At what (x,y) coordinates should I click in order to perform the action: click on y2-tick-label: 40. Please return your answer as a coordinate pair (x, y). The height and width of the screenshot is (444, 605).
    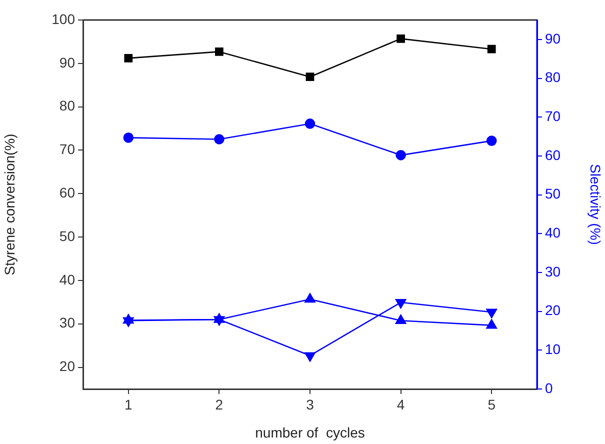
    Looking at the image, I should click on (553, 232).